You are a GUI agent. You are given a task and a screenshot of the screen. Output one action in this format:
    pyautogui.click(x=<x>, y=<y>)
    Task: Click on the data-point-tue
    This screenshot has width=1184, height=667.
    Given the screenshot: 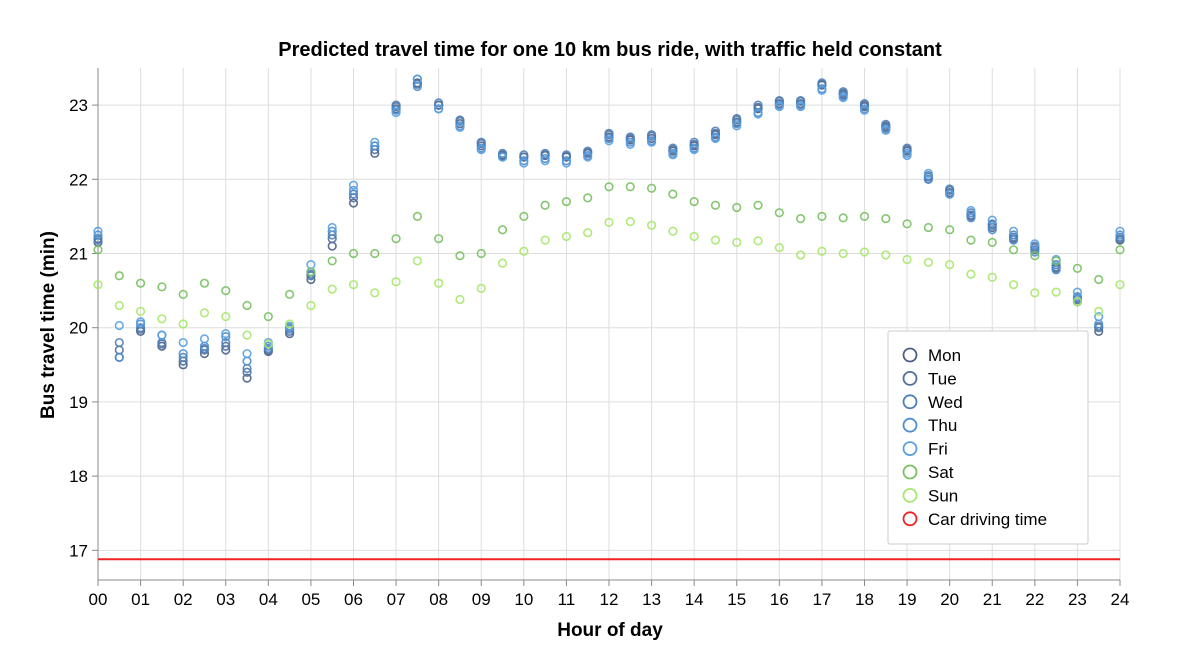 What is the action you would take?
    pyautogui.click(x=226, y=346)
    